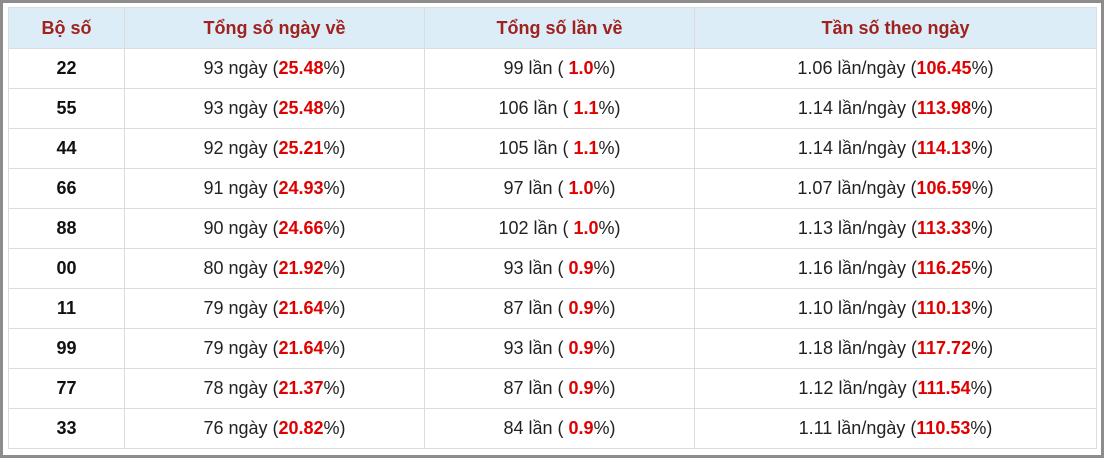 The width and height of the screenshot is (1104, 458). What do you see at coordinates (857, 308) in the screenshot?
I see `stat-text: 1.10 lần/ngày (` at bounding box center [857, 308].